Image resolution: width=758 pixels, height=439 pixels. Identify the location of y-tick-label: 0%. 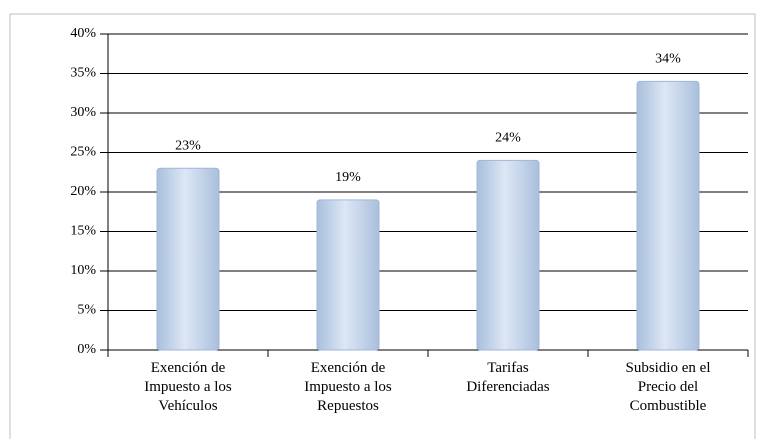
(86, 349).